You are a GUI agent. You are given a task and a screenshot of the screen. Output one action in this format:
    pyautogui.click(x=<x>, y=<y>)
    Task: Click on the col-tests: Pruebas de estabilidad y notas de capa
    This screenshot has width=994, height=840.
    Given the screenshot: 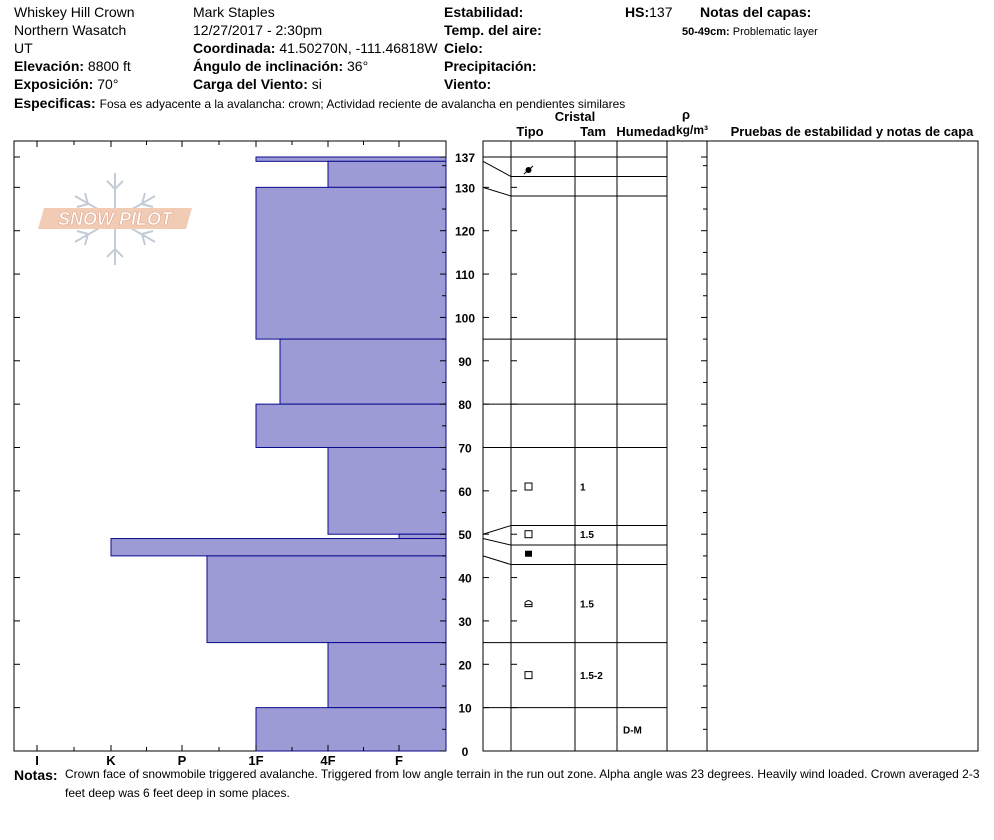 What is the action you would take?
    pyautogui.click(x=853, y=131)
    